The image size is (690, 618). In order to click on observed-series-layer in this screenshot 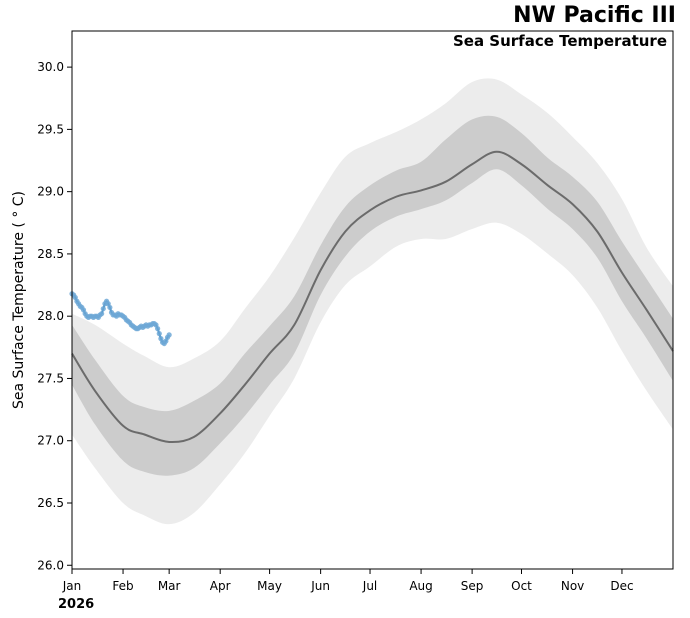, I will do `click(120, 319)`.